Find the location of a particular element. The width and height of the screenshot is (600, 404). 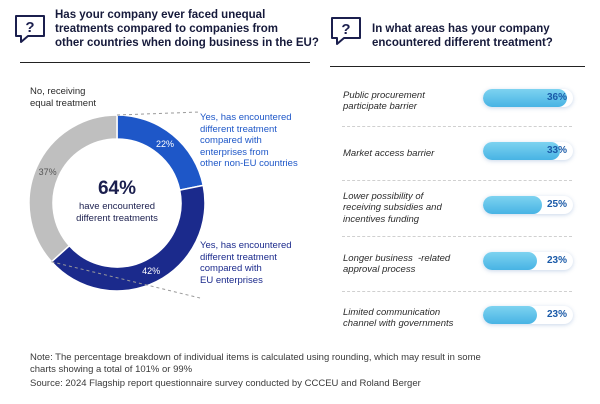

center-text-line: have encountered is located at coordinates (117, 206).